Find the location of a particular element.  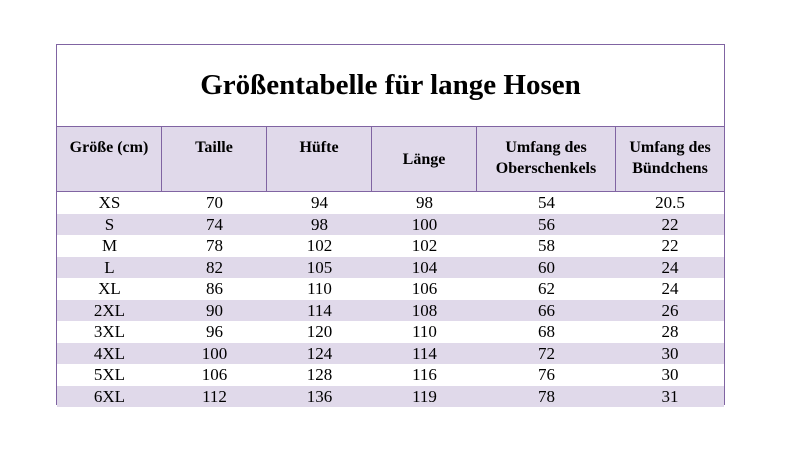

table-cell: 136 is located at coordinates (319, 396).